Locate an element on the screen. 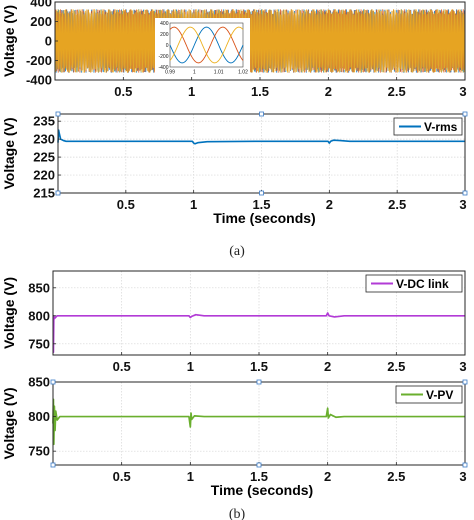 Image resolution: width=474 pixels, height=520 pixels. y-tick-label: -400 is located at coordinates (39, 80).